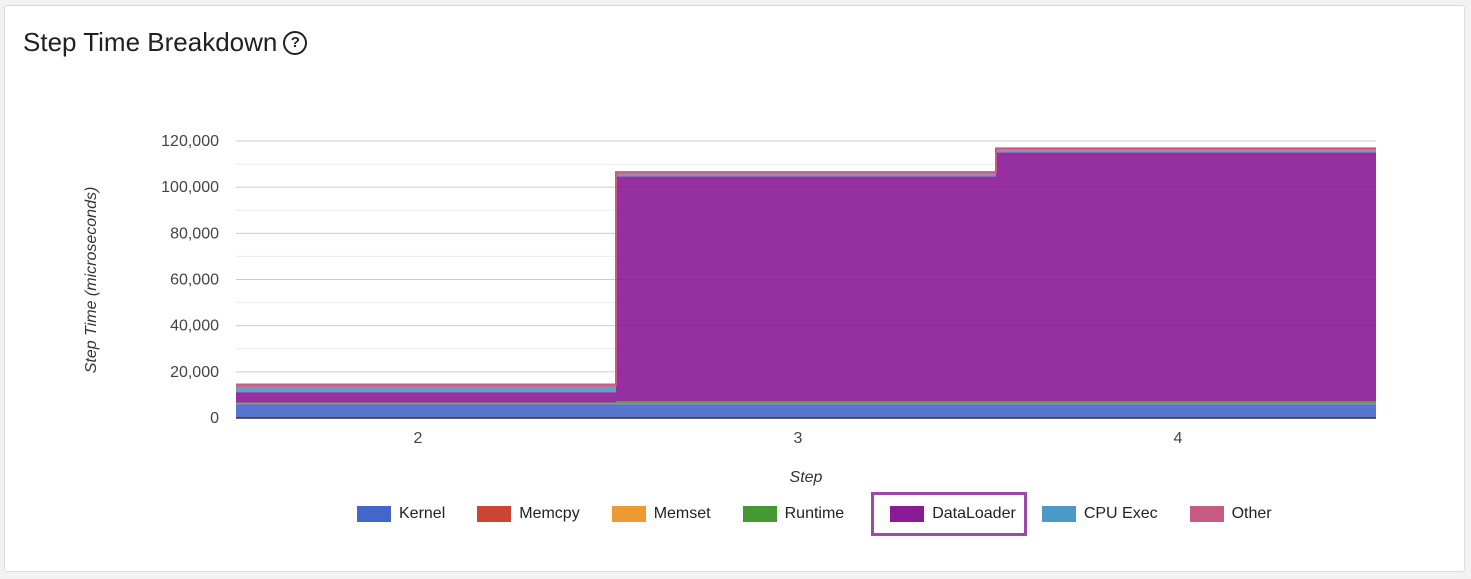 Image resolution: width=1471 pixels, height=579 pixels. Describe the element at coordinates (1251, 513) in the screenshot. I see `legend-label: Other` at that location.